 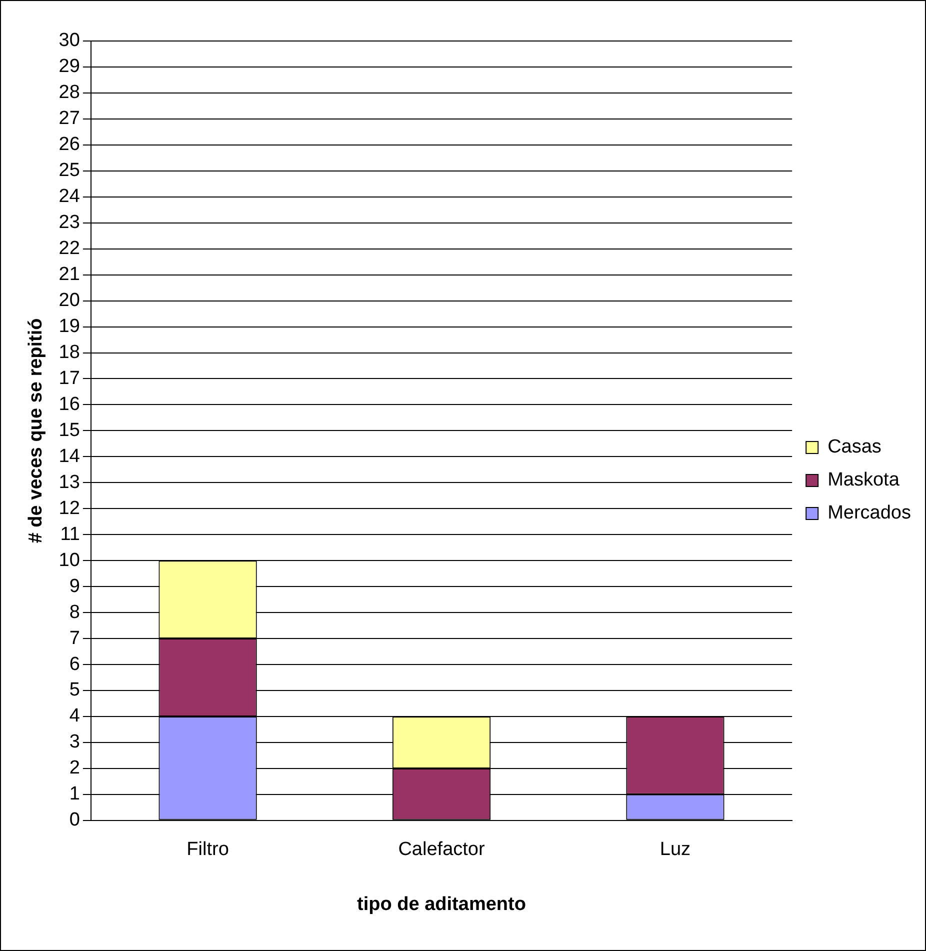 What do you see at coordinates (69, 327) in the screenshot?
I see `y-tick-label: 19` at bounding box center [69, 327].